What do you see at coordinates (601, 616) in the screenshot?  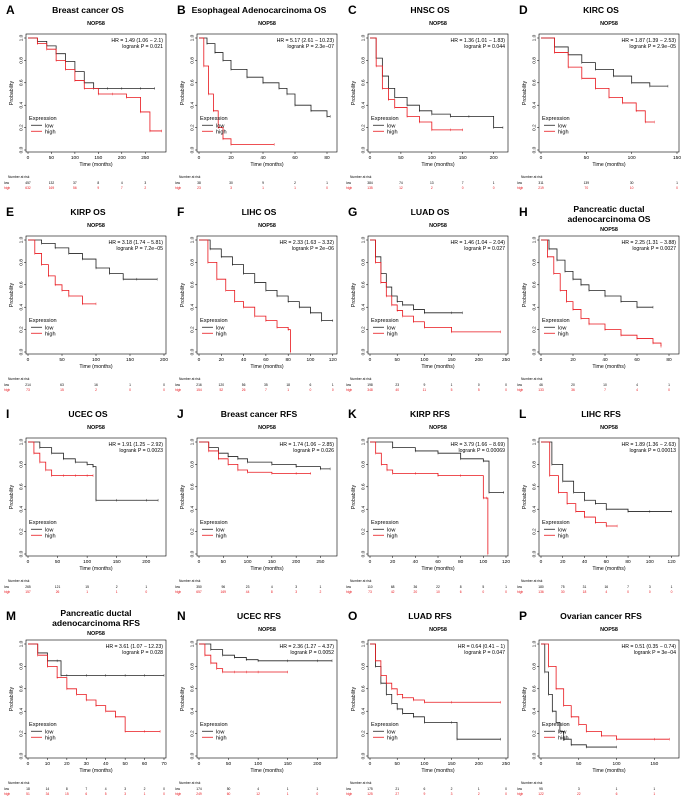 I see `chart-title: Ovarian cancer RFS` at bounding box center [601, 616].